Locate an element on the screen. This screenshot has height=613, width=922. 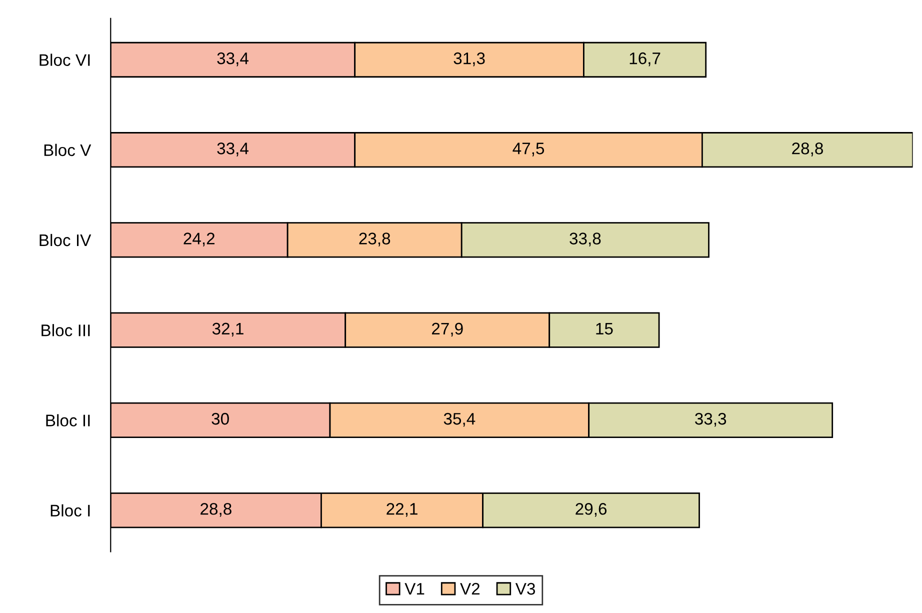
y-tick-label: Bloc III is located at coordinates (66, 330).